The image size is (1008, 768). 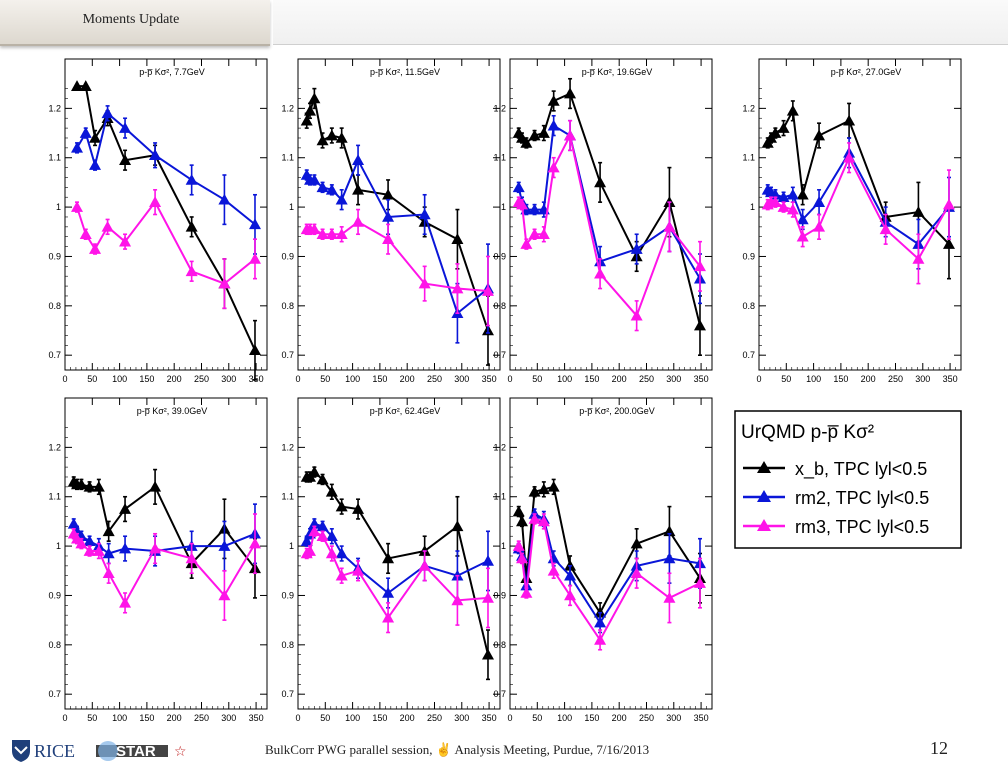 I want to click on rice-shield-chevron, so click(x=21, y=750).